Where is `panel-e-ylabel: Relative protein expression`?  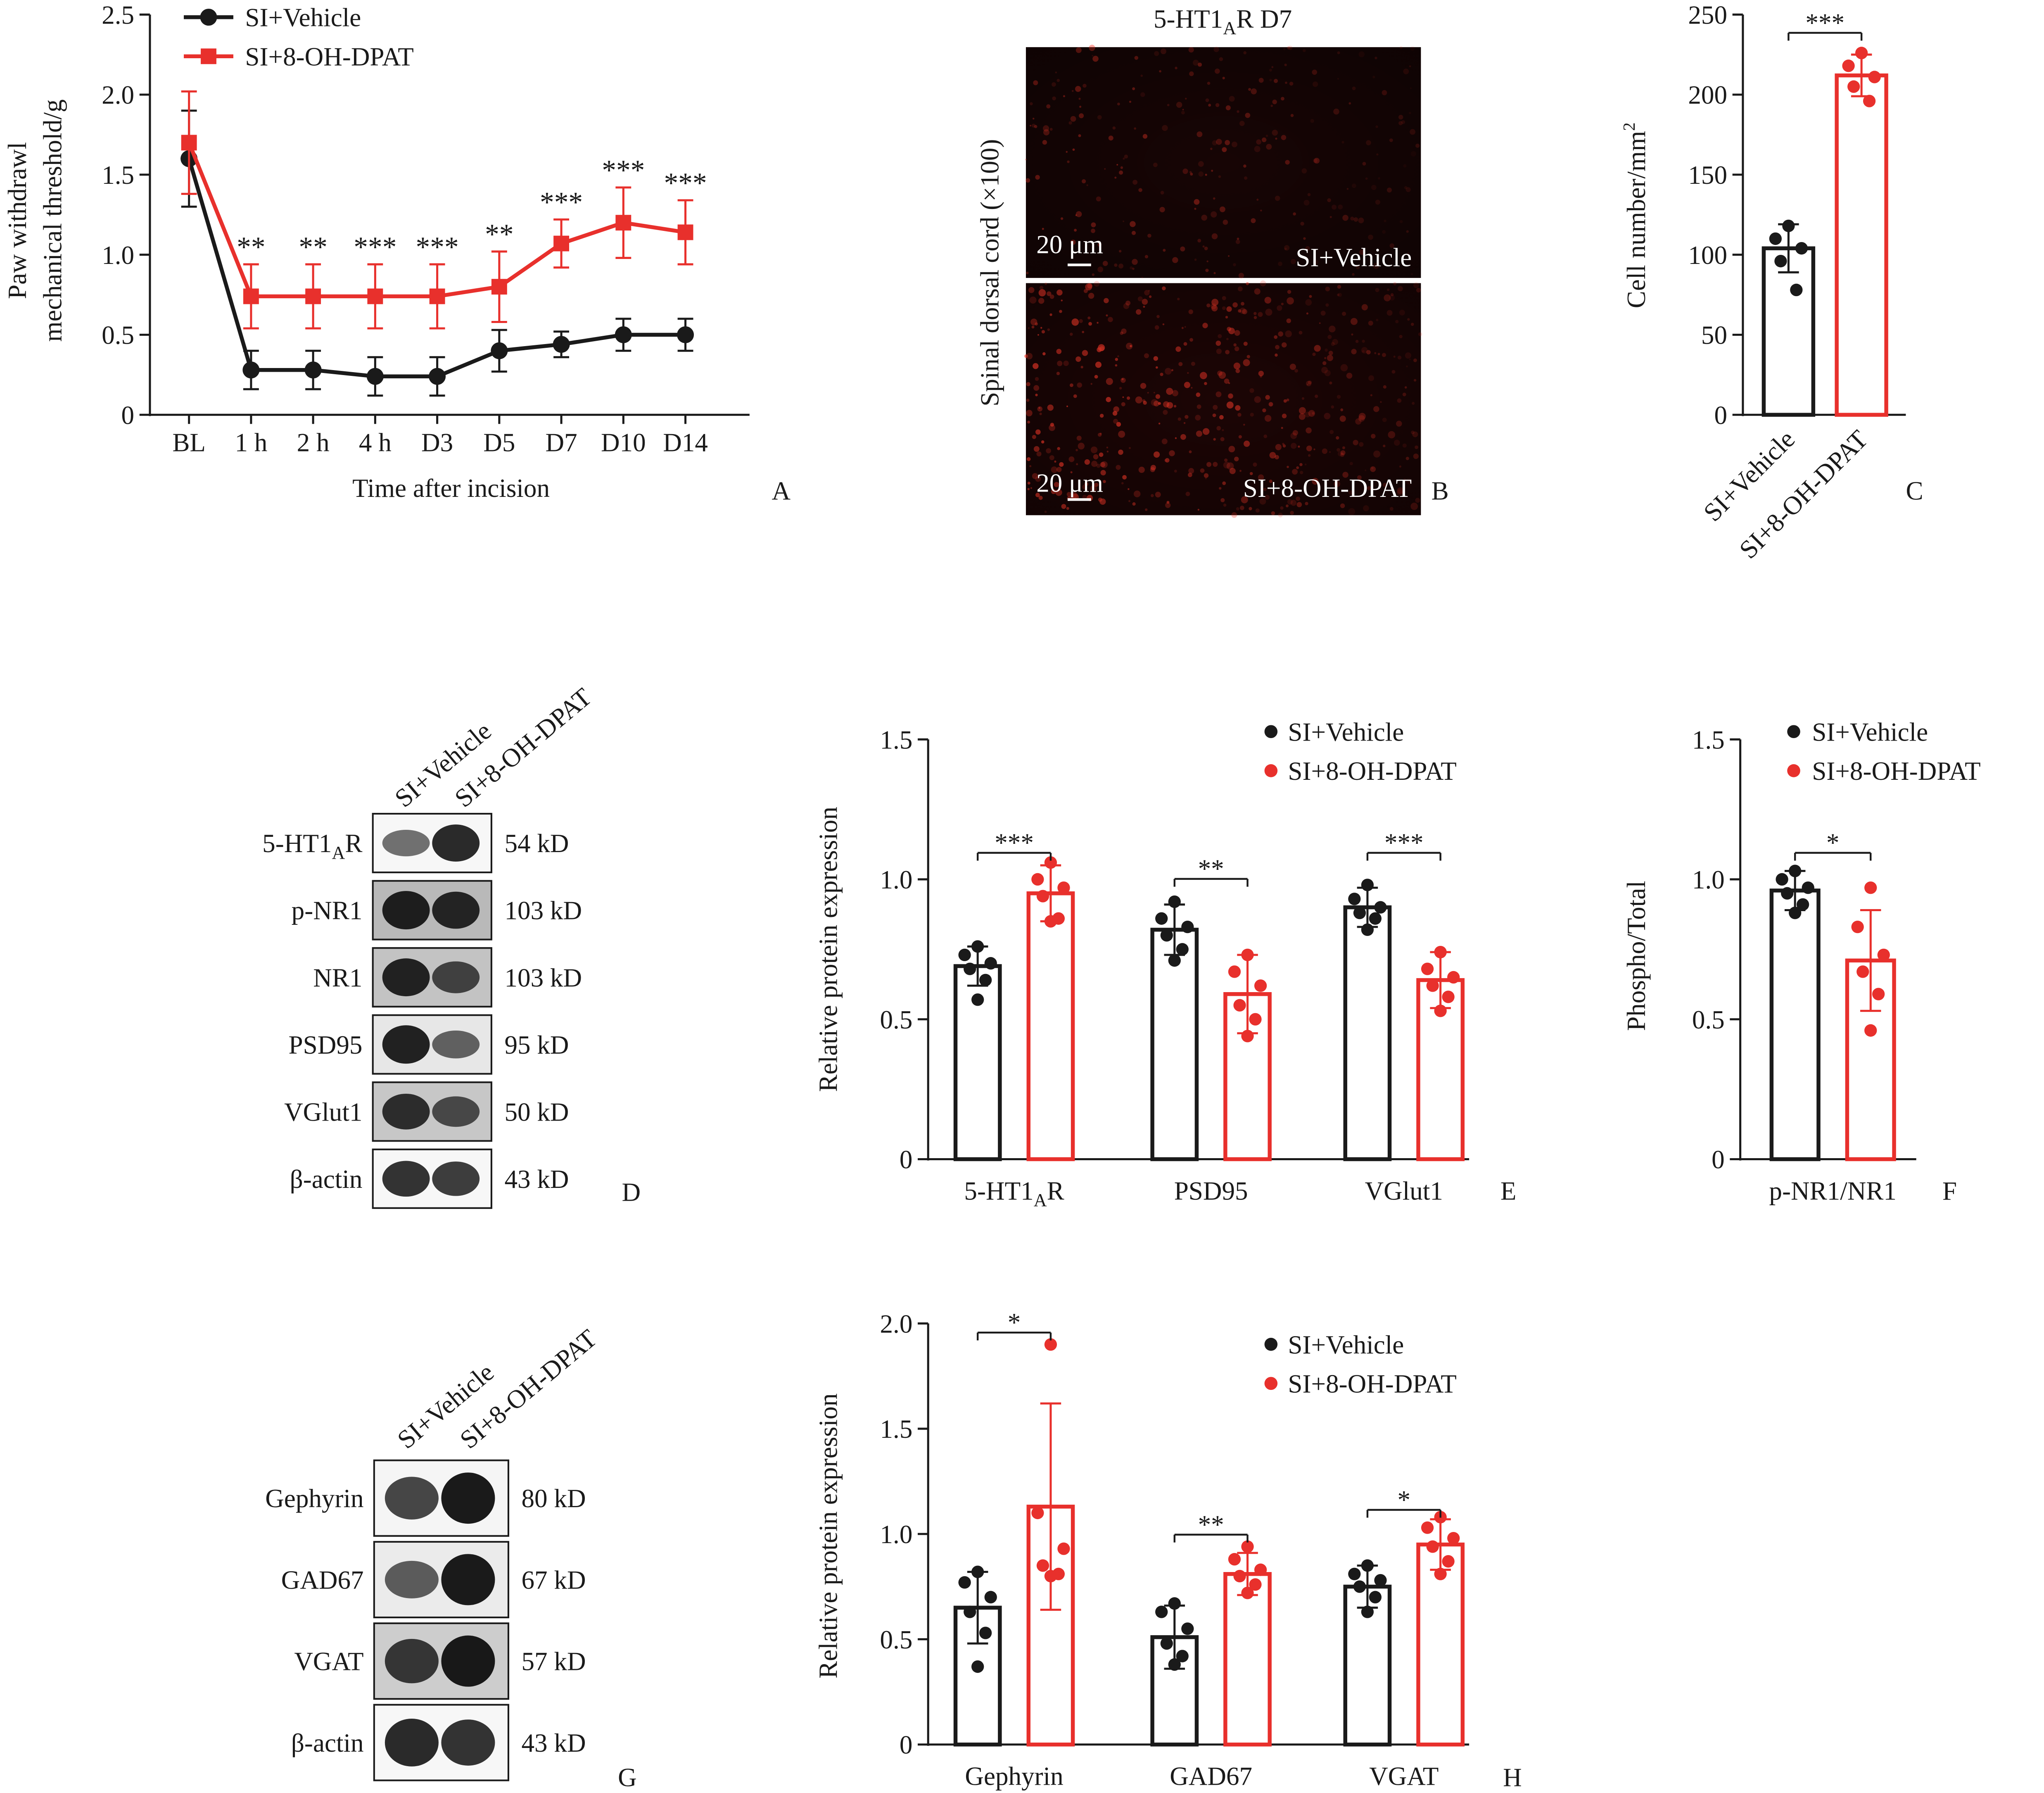 panel-e-ylabel: Relative protein expression is located at coordinates (828, 949).